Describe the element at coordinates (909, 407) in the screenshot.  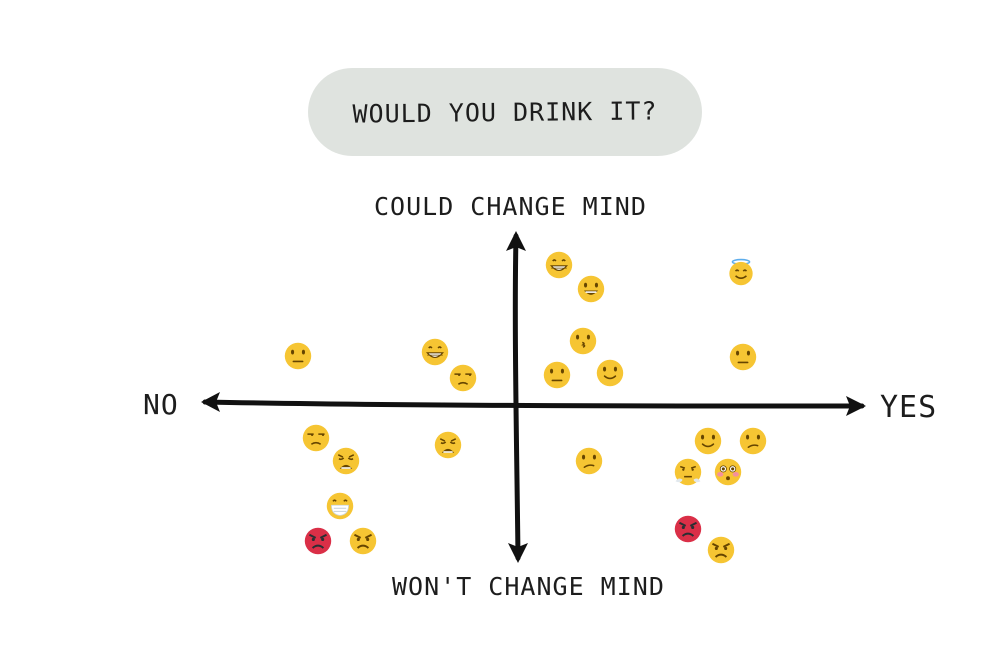
I see `axis-label-right: YES` at that location.